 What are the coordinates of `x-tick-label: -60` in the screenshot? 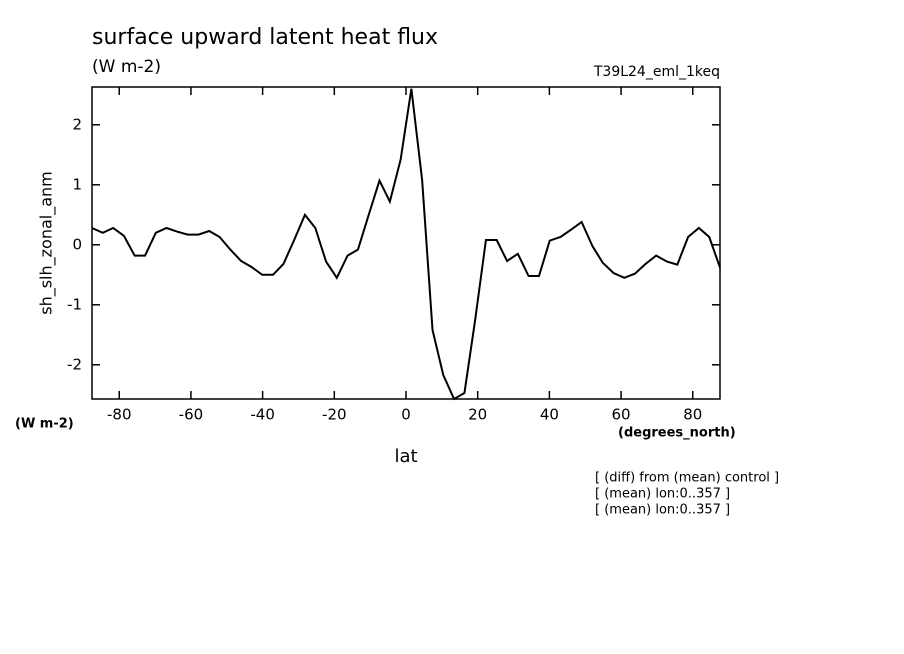 It's located at (191, 415).